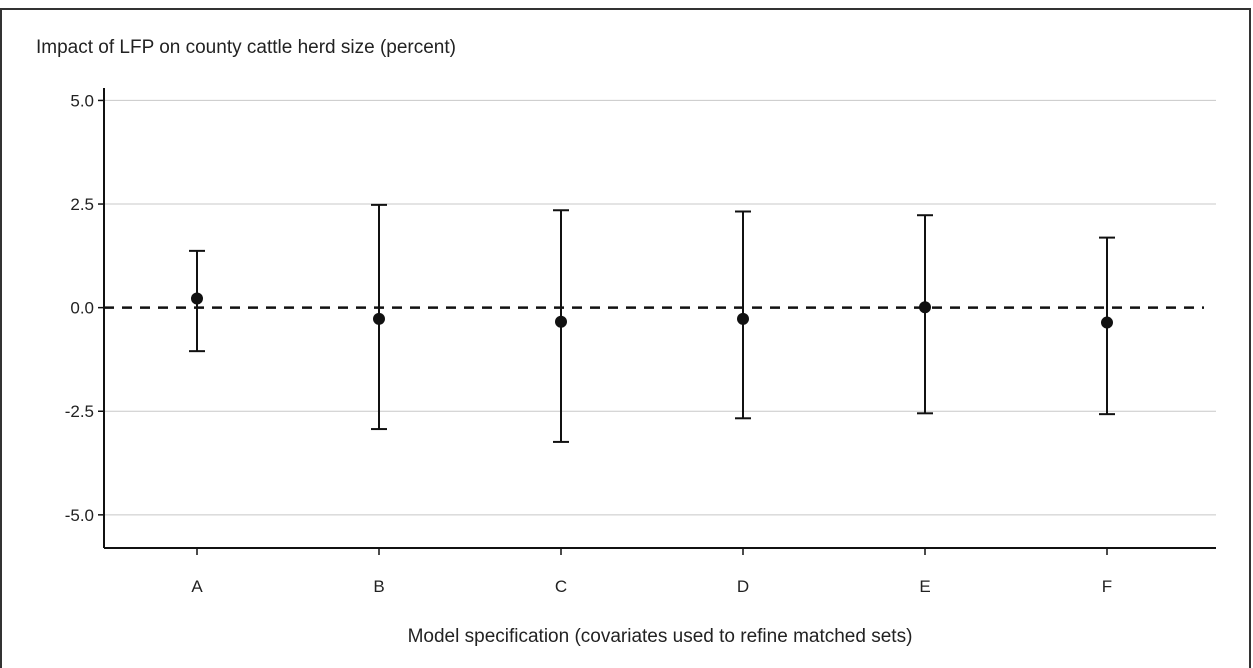 The width and height of the screenshot is (1253, 668). Describe the element at coordinates (82, 100) in the screenshot. I see `y-tick-label: 5.0` at that location.